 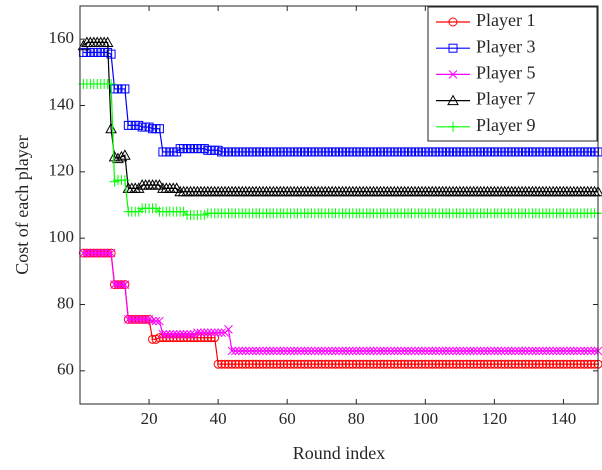 What do you see at coordinates (505, 125) in the screenshot?
I see `legend-label: Player 9` at bounding box center [505, 125].